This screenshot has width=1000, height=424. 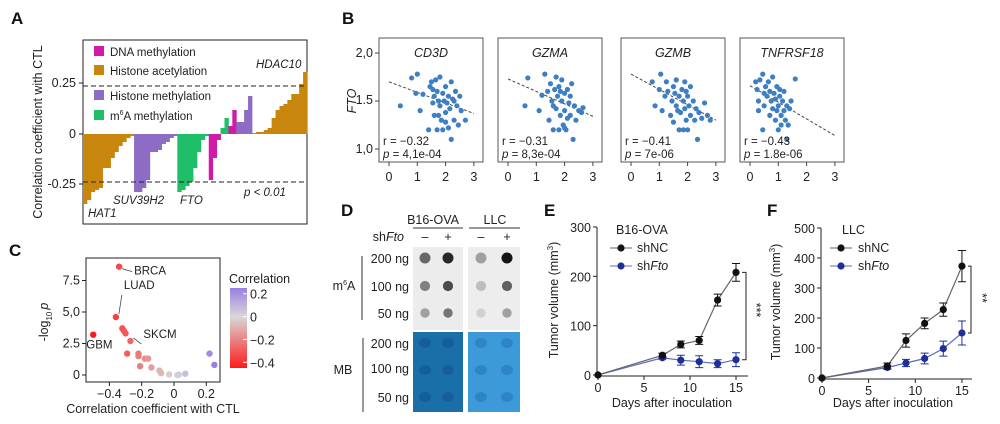 I want to click on annotation-suv39h2: SUV39H2, so click(x=139, y=201).